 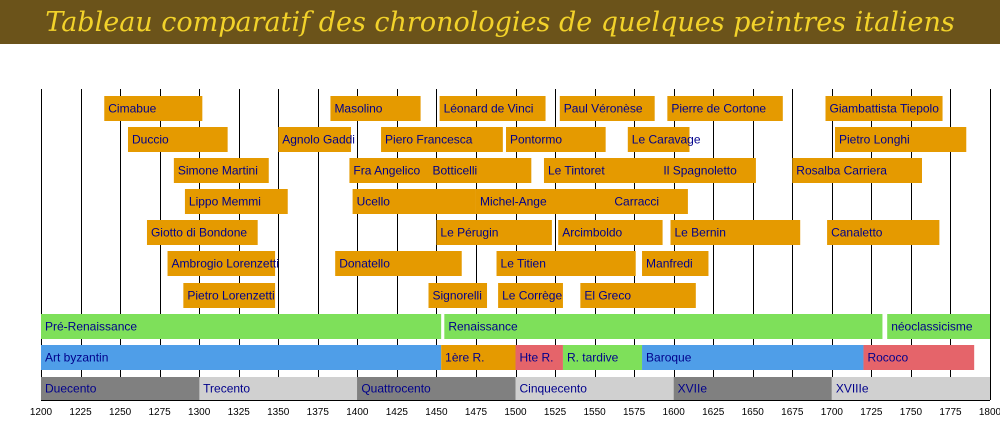 I want to click on painter-simone-martini: Simone Martini, so click(x=221, y=170).